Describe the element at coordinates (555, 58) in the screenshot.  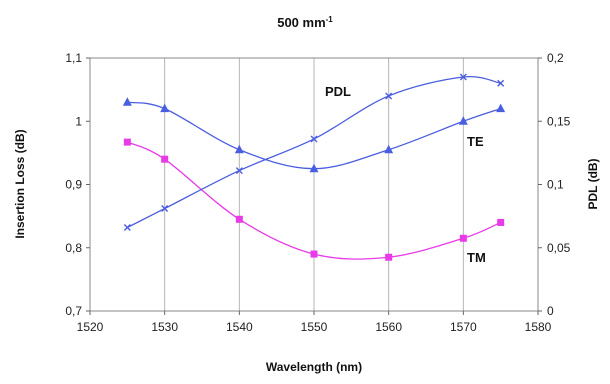
I see `right-y-tick-label: 0,2` at that location.